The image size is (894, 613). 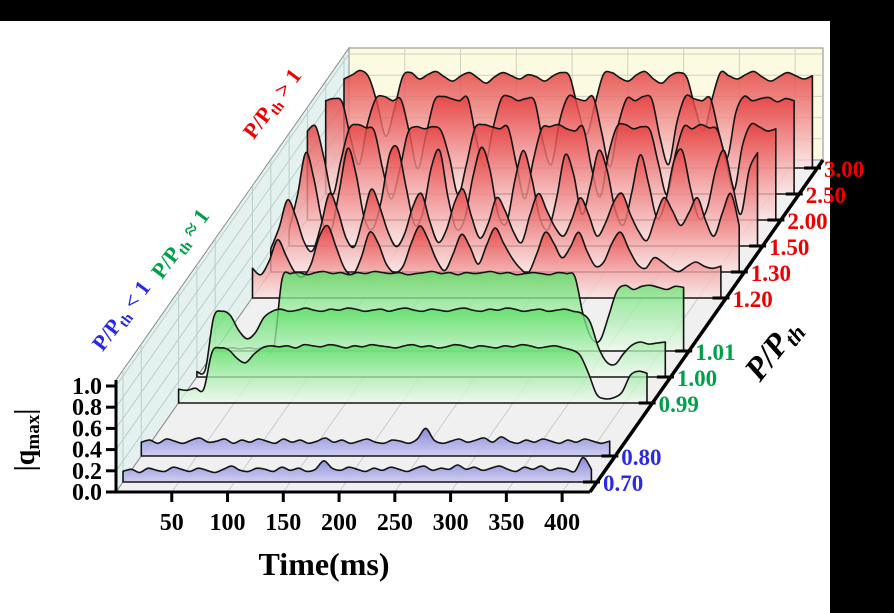 What do you see at coordinates (641, 457) in the screenshot?
I see `z-tick-label-0.80: 0.80` at bounding box center [641, 457].